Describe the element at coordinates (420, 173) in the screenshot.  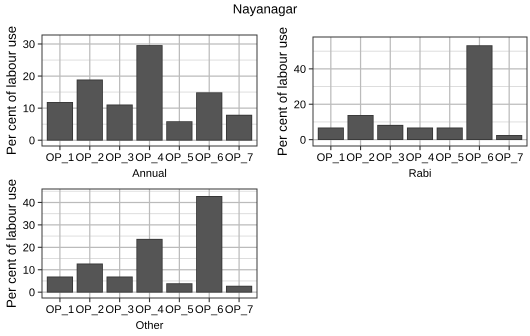
I see `x-axis-title: Rabi` at that location.